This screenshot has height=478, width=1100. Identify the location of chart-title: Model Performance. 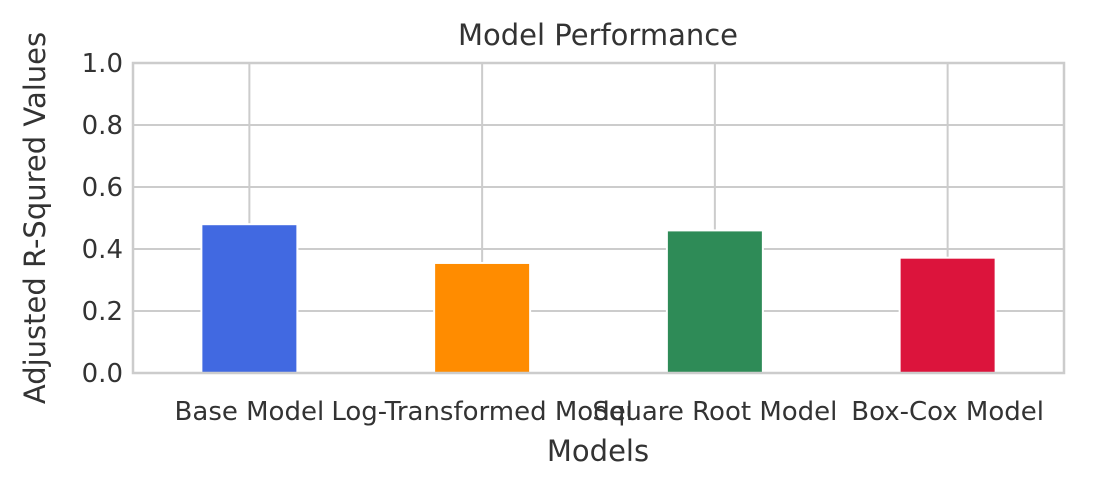
(598, 35).